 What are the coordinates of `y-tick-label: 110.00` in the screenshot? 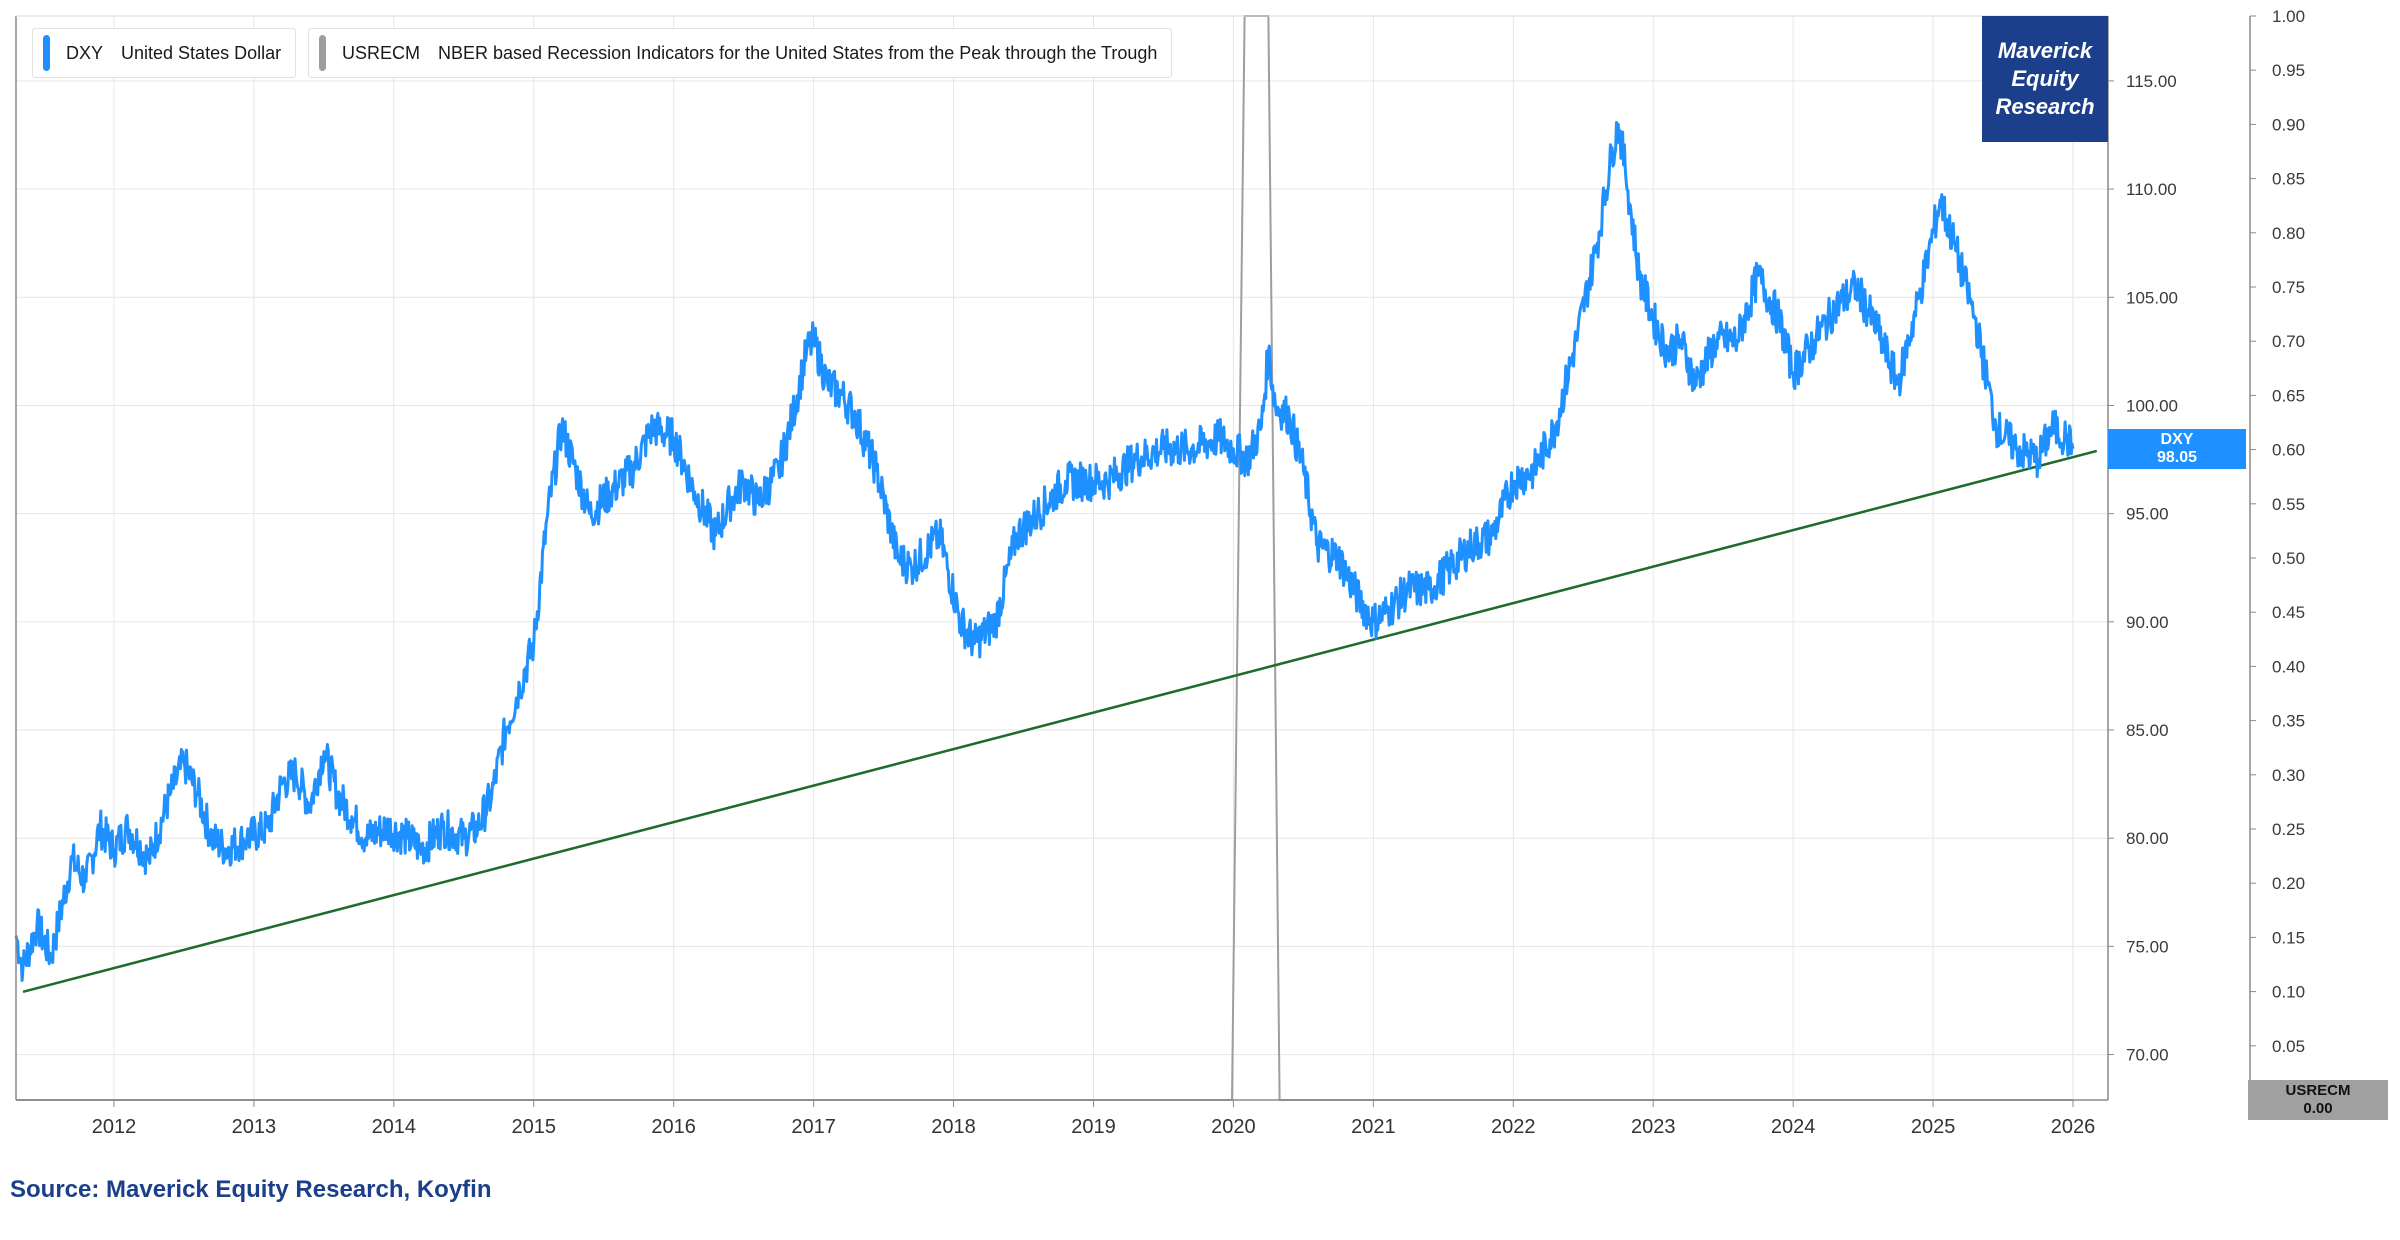 It's located at (2151, 189).